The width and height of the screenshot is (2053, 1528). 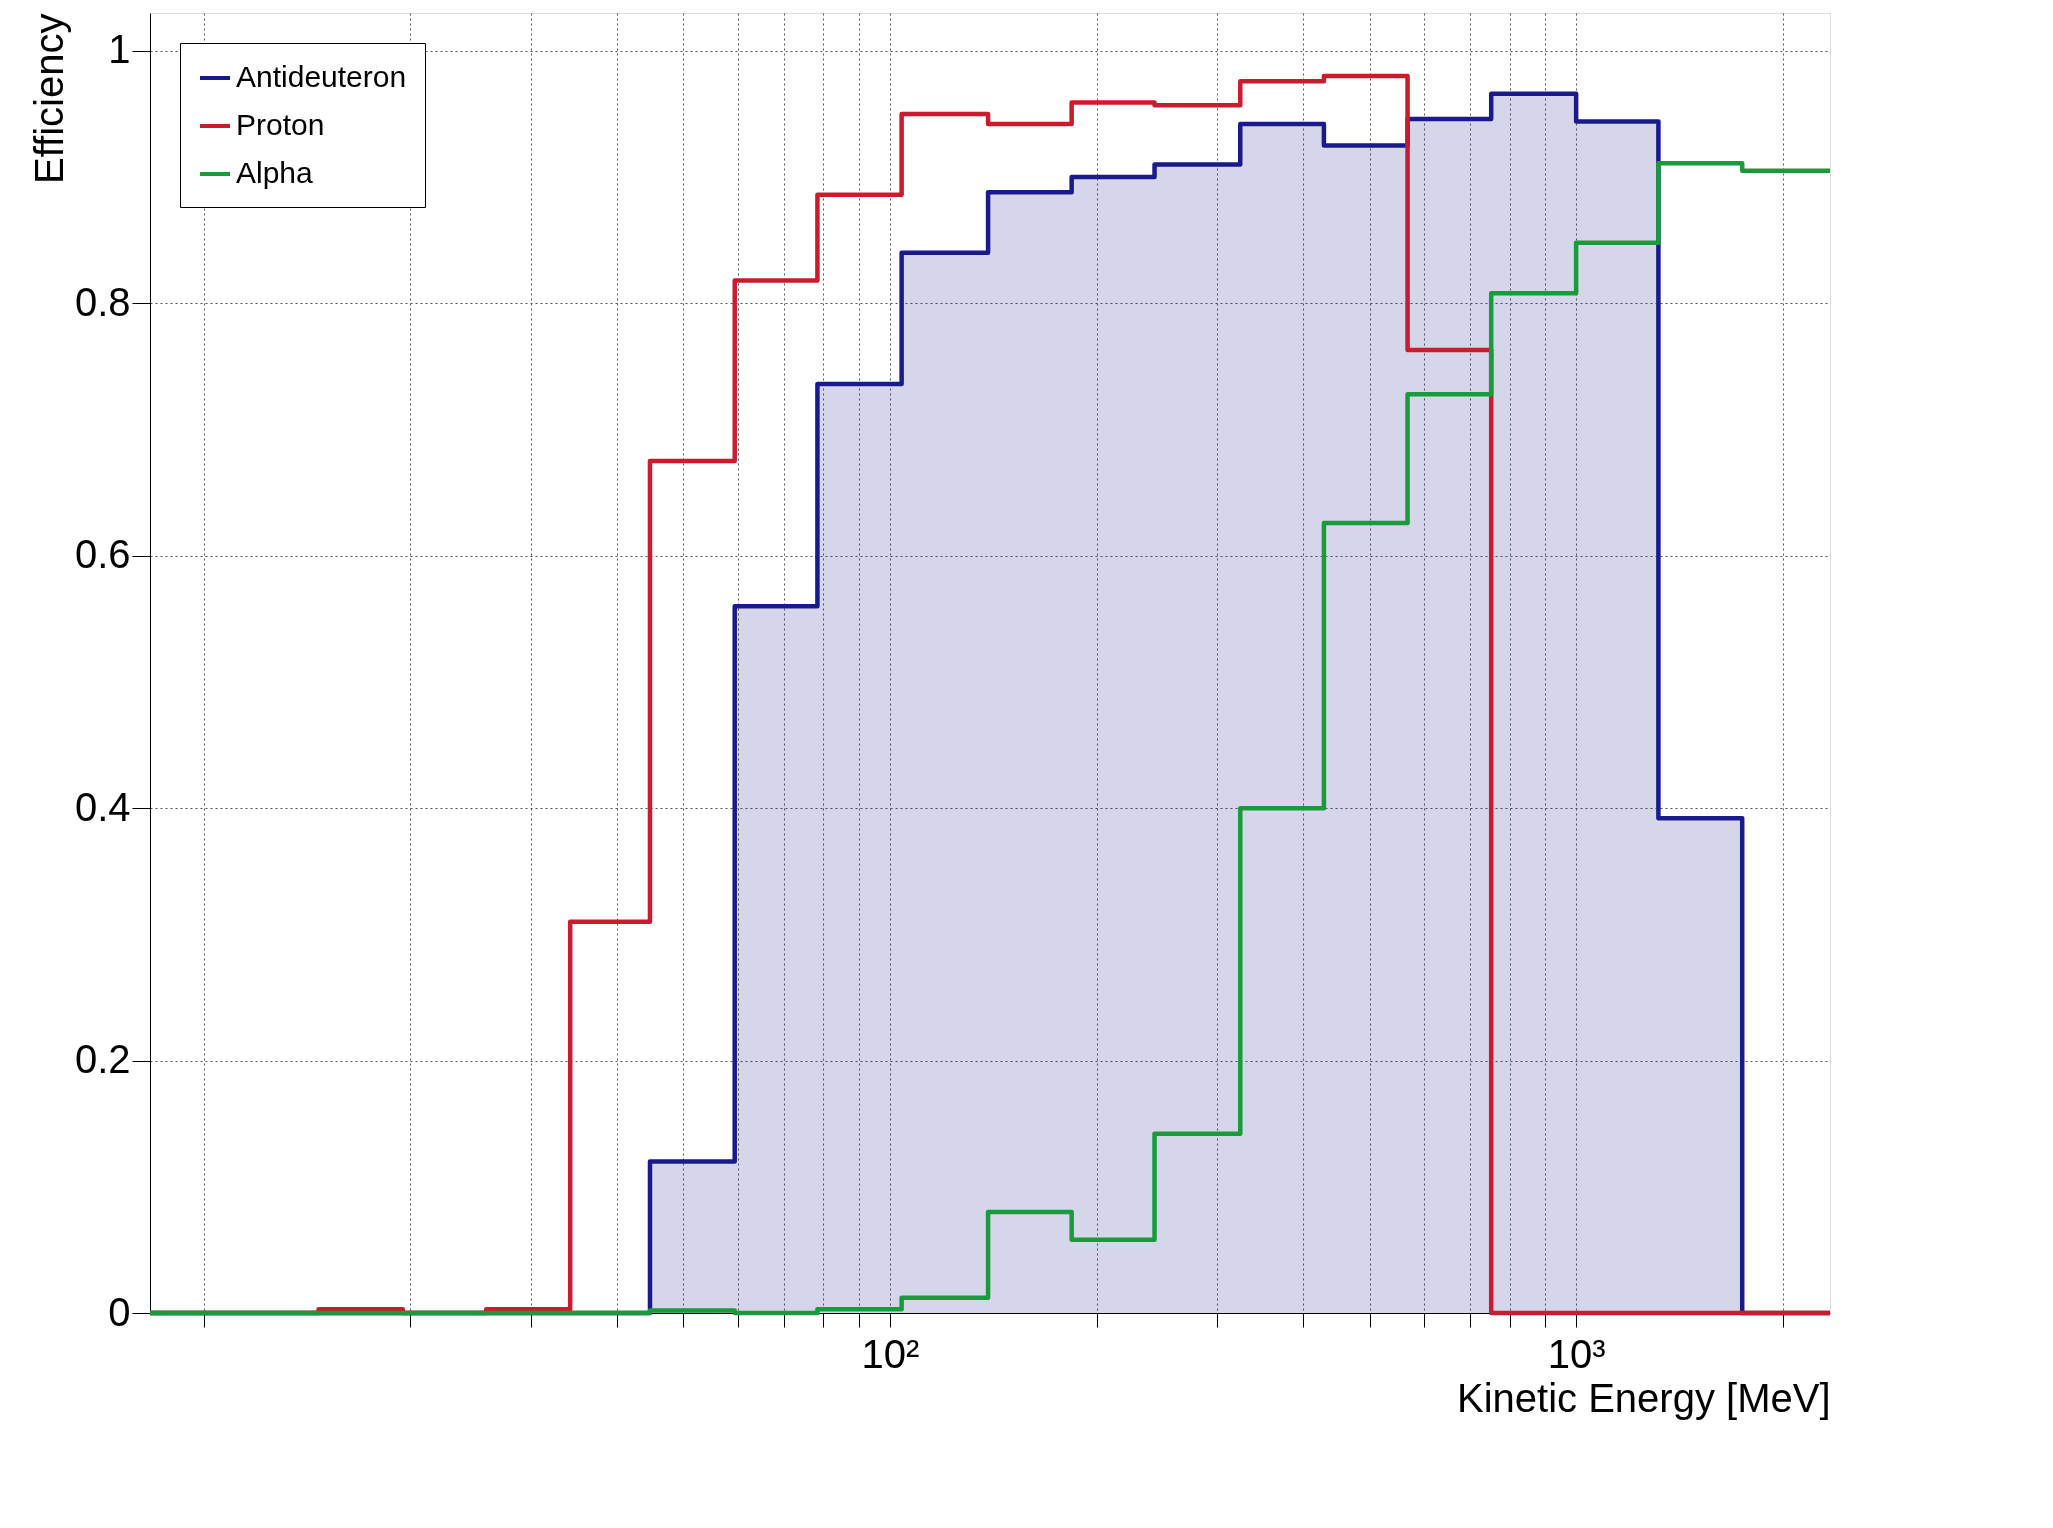 What do you see at coordinates (119, 1311) in the screenshot?
I see `y-tick-label: 0` at bounding box center [119, 1311].